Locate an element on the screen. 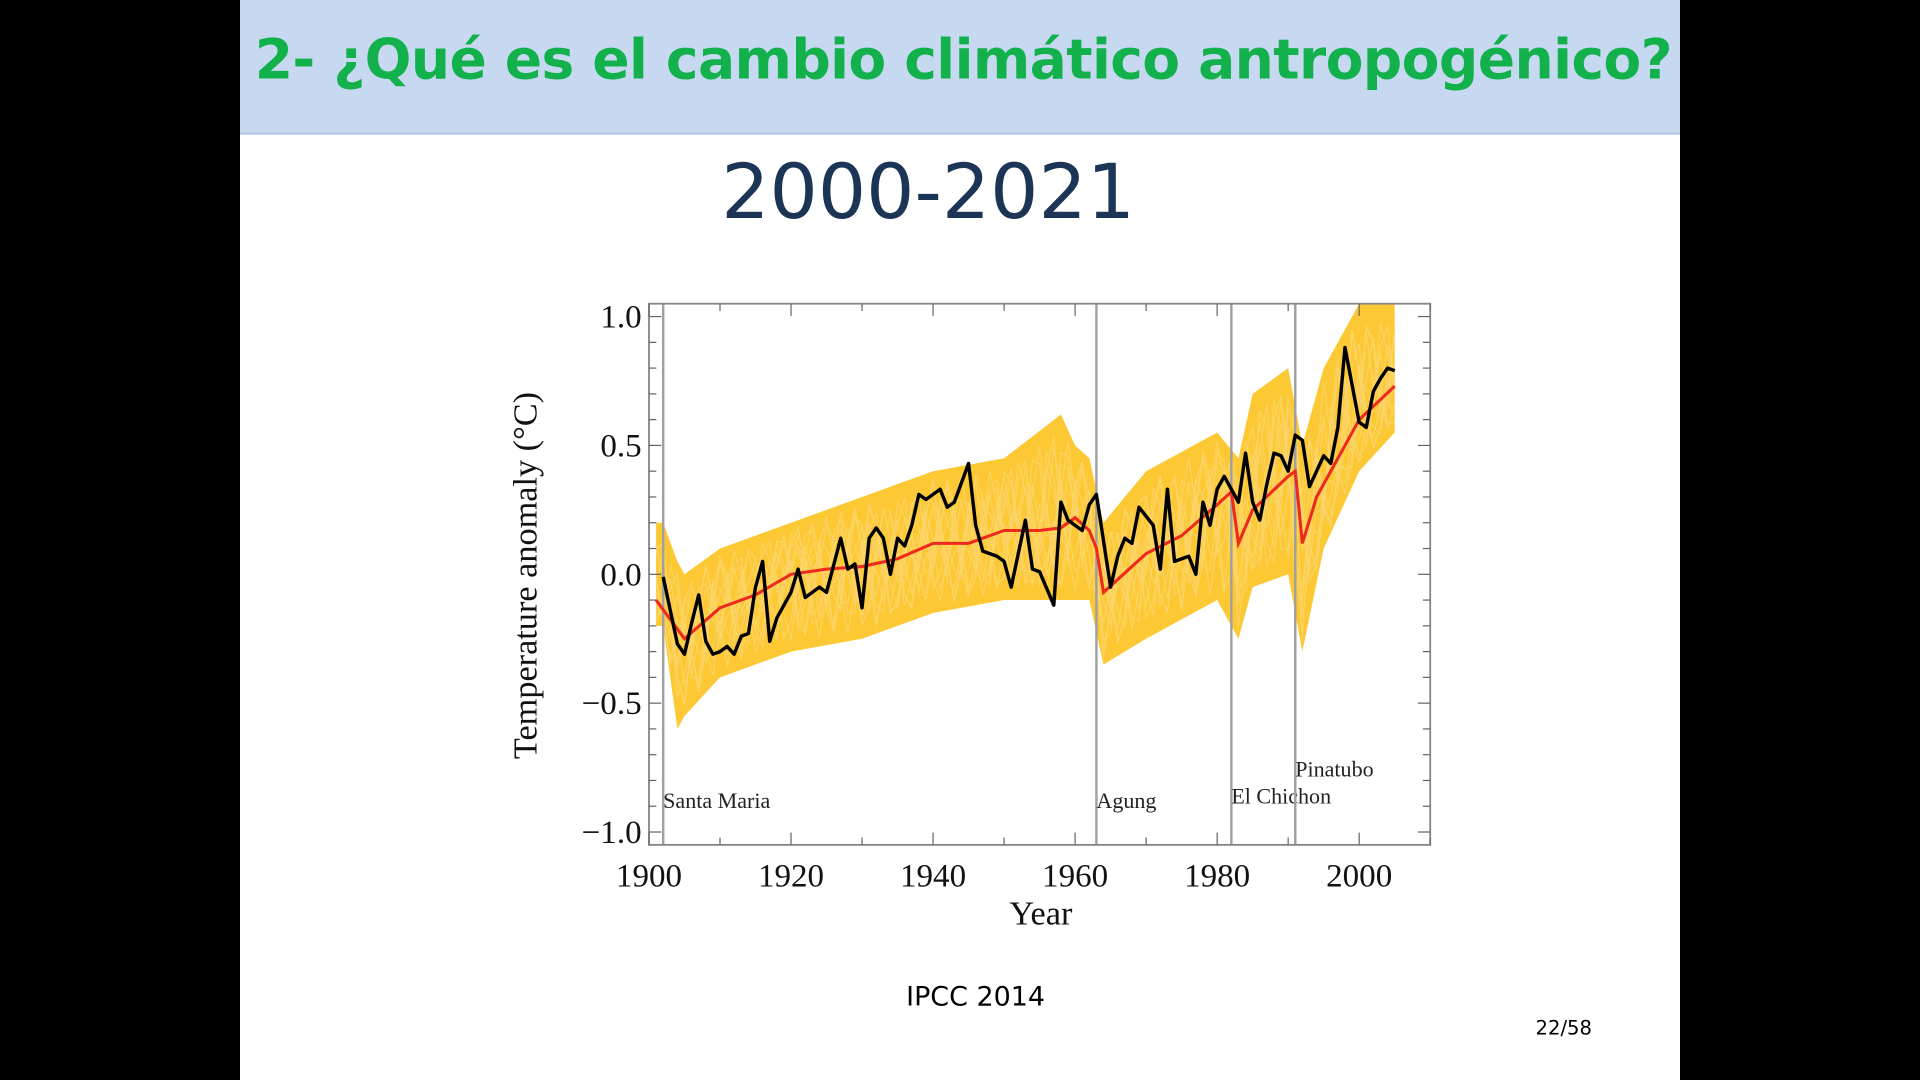  y-axis-title: Temperature anomaly (°C) is located at coordinates (525, 575).